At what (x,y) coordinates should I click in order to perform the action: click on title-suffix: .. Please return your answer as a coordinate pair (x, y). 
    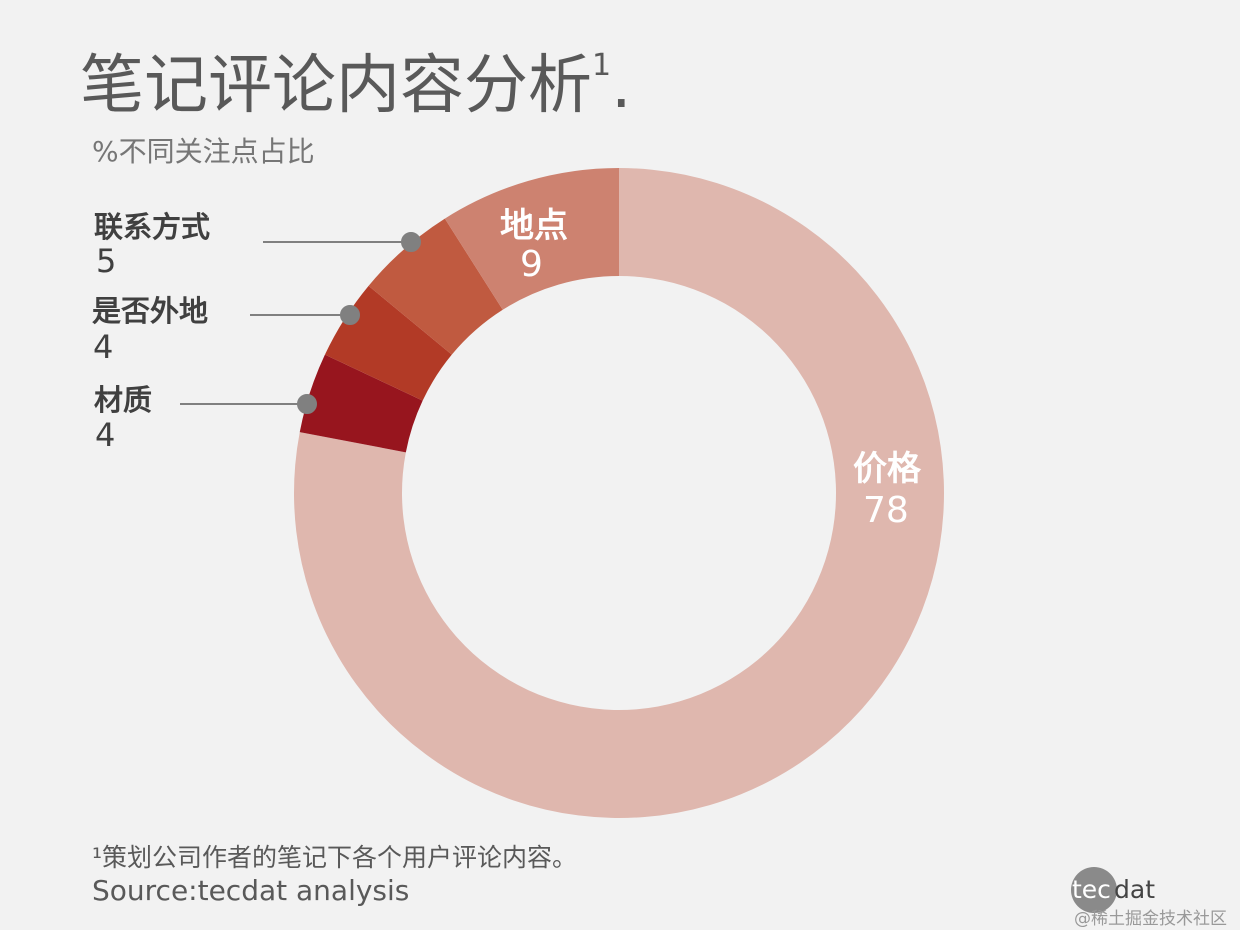
    Looking at the image, I should click on (621, 86).